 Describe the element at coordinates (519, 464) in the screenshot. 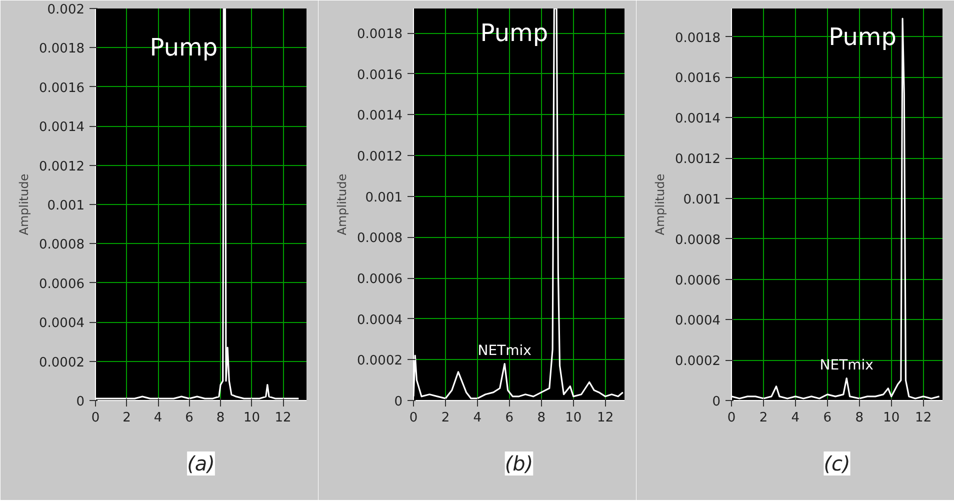

I see `text: (b)` at that location.